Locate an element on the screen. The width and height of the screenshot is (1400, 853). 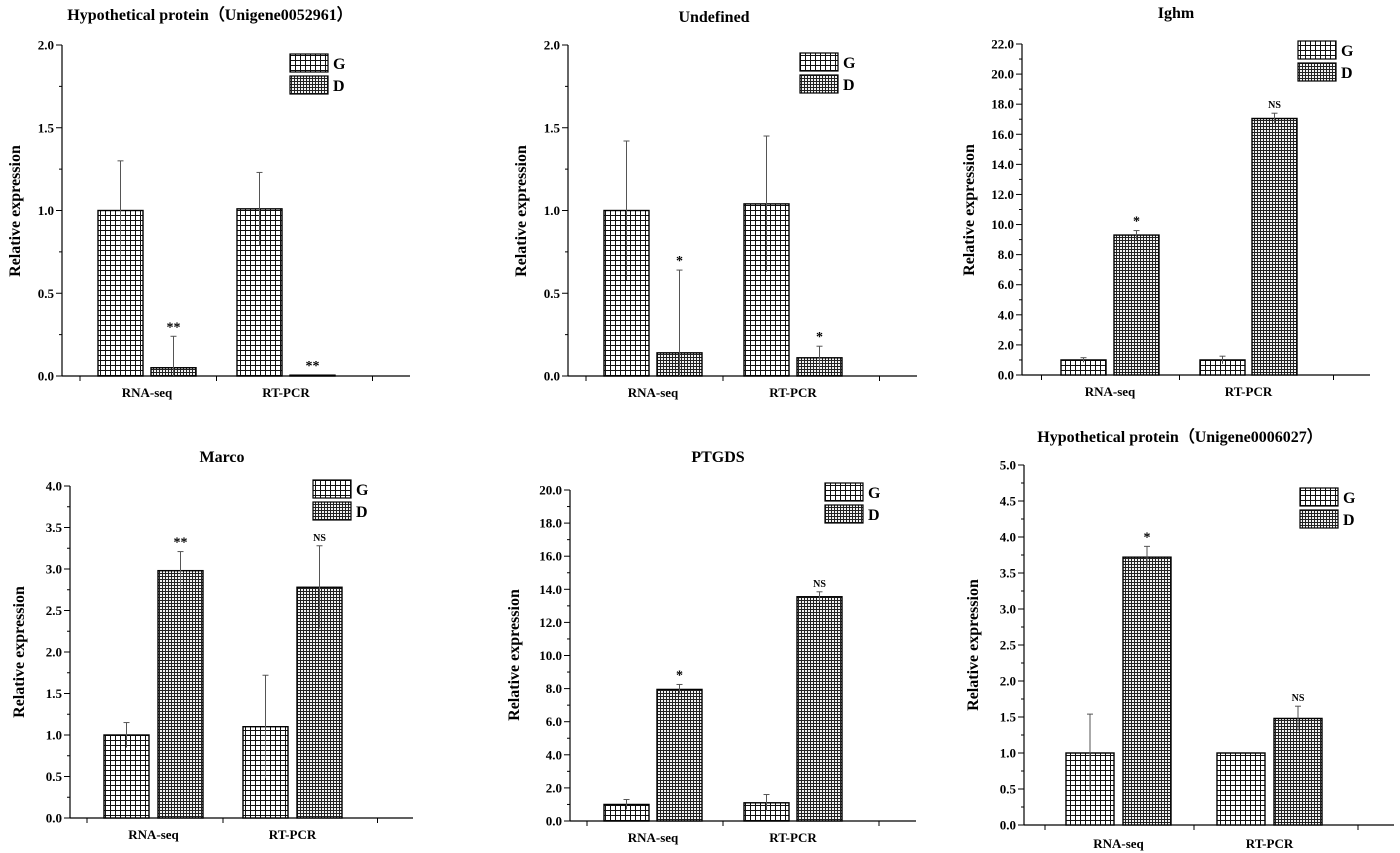
y-tick-label: 22.0 is located at coordinates (1002, 44).